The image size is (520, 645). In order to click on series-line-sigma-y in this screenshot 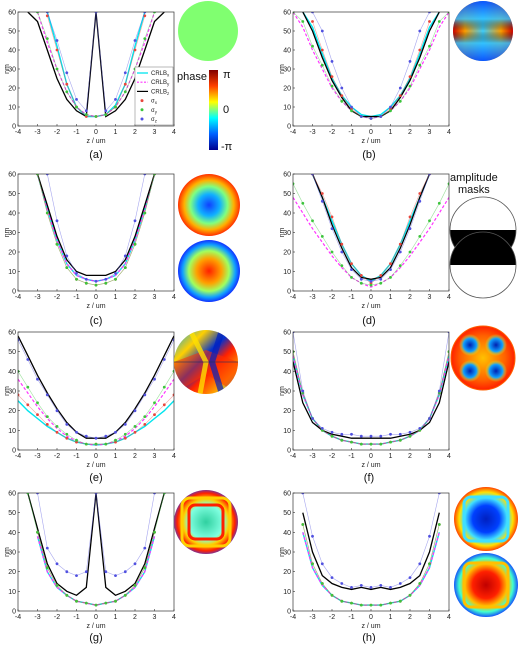, I will do `click(371, 65)`.